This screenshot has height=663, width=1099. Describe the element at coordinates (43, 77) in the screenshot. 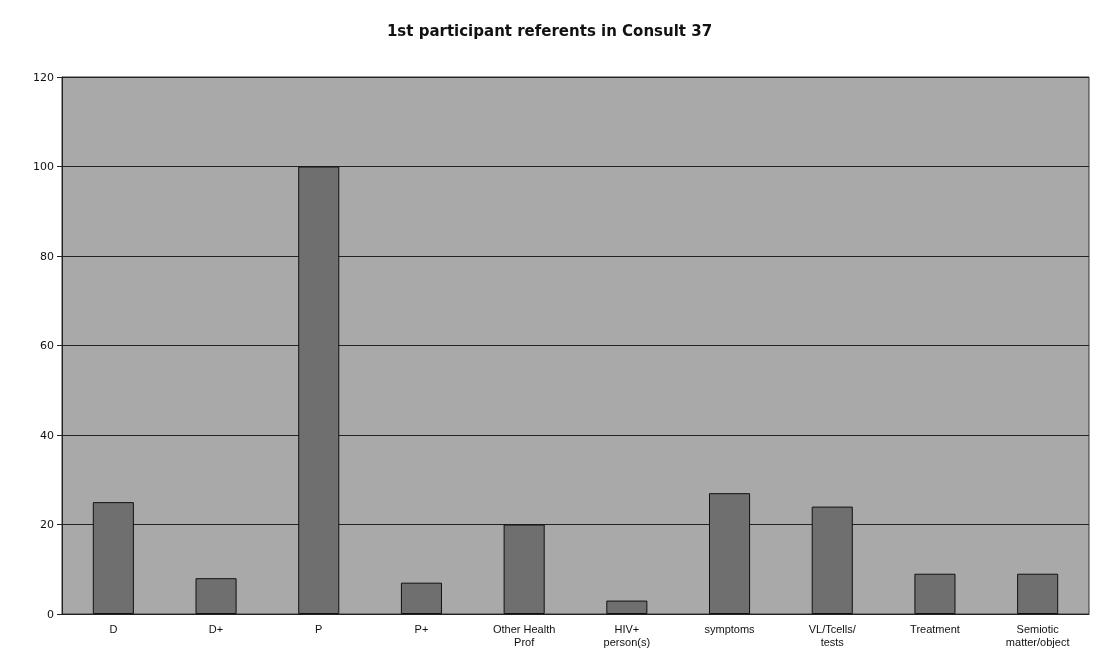

I see `y-tick-label: 120` at that location.